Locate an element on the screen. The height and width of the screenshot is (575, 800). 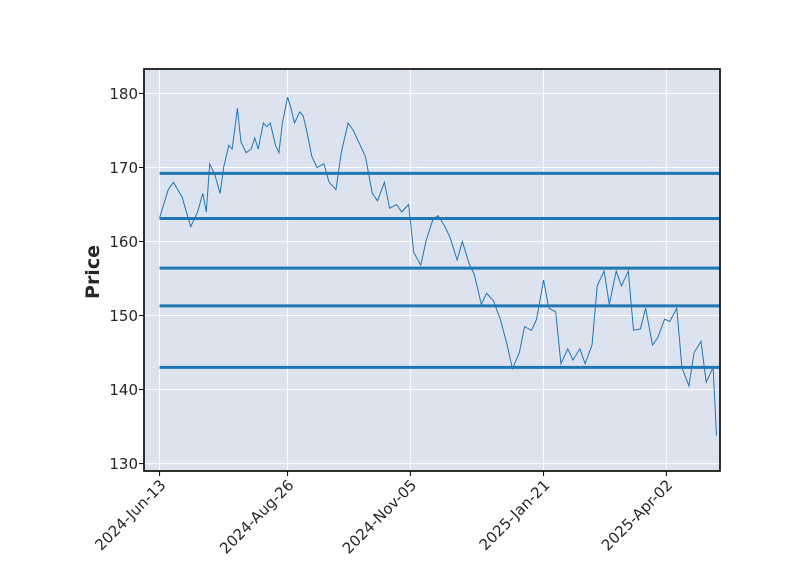
x-tick-label: 2024-Aug-26 is located at coordinates (256, 516).